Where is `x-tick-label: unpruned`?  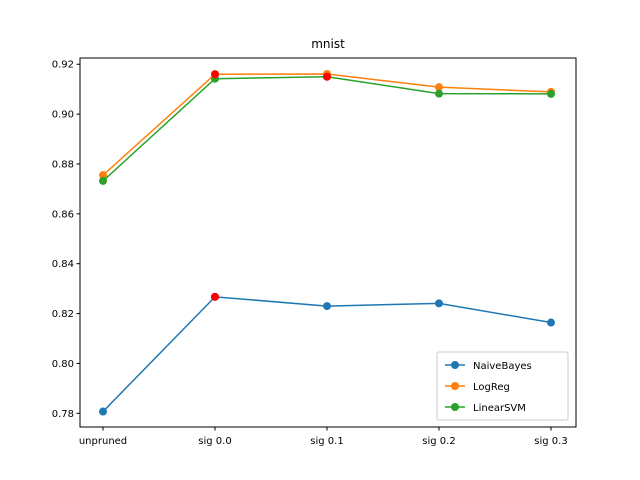 x-tick-label: unpruned is located at coordinates (103, 441).